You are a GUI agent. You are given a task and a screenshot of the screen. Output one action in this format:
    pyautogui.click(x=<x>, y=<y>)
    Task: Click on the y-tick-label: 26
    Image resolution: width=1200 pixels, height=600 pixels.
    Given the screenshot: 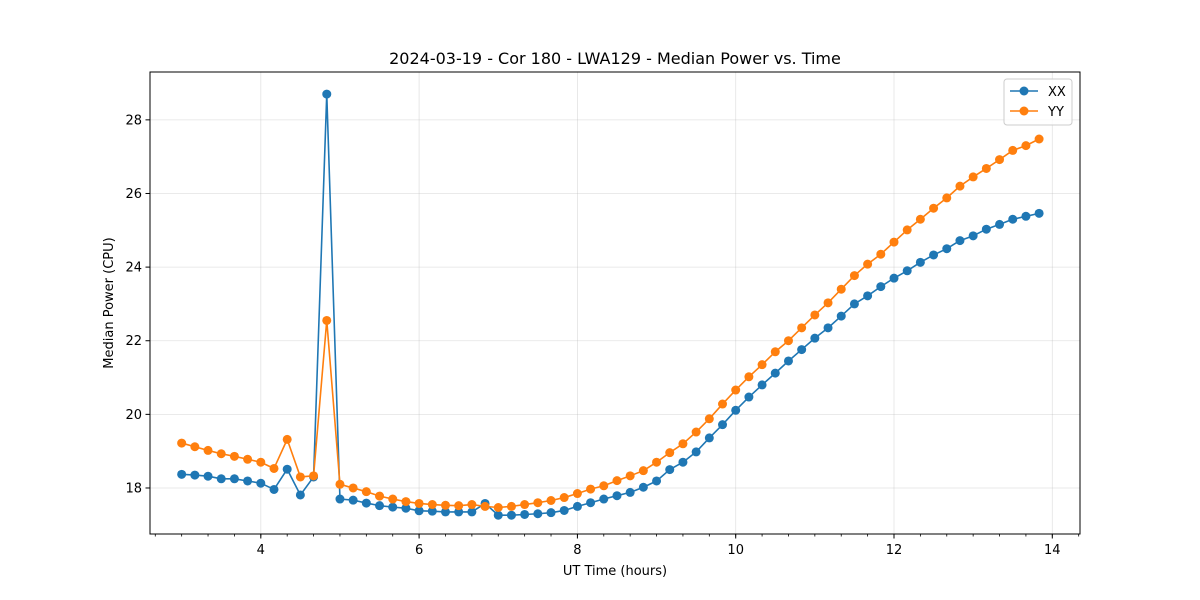 What is the action you would take?
    pyautogui.click(x=133, y=194)
    